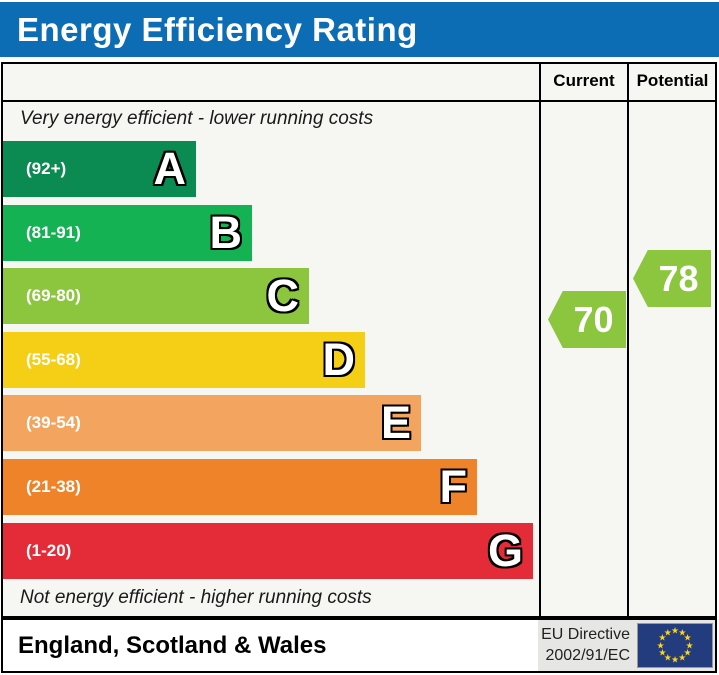  What do you see at coordinates (53, 486) in the screenshot?
I see `band-range-label: (21-38)` at bounding box center [53, 486].